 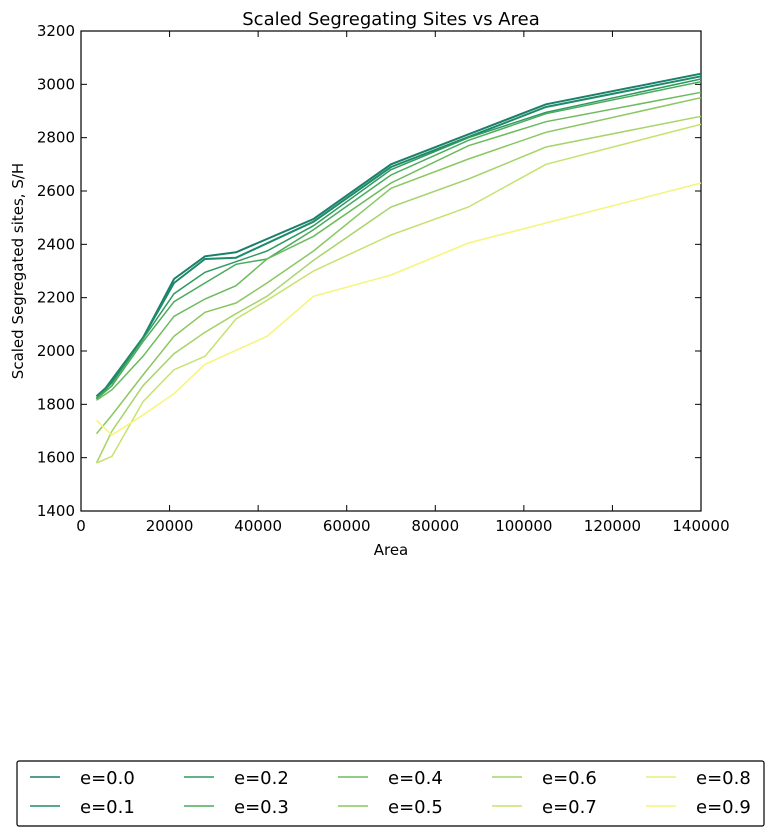 What do you see at coordinates (723, 778) in the screenshot?
I see `legend-label: e=0.8` at bounding box center [723, 778].